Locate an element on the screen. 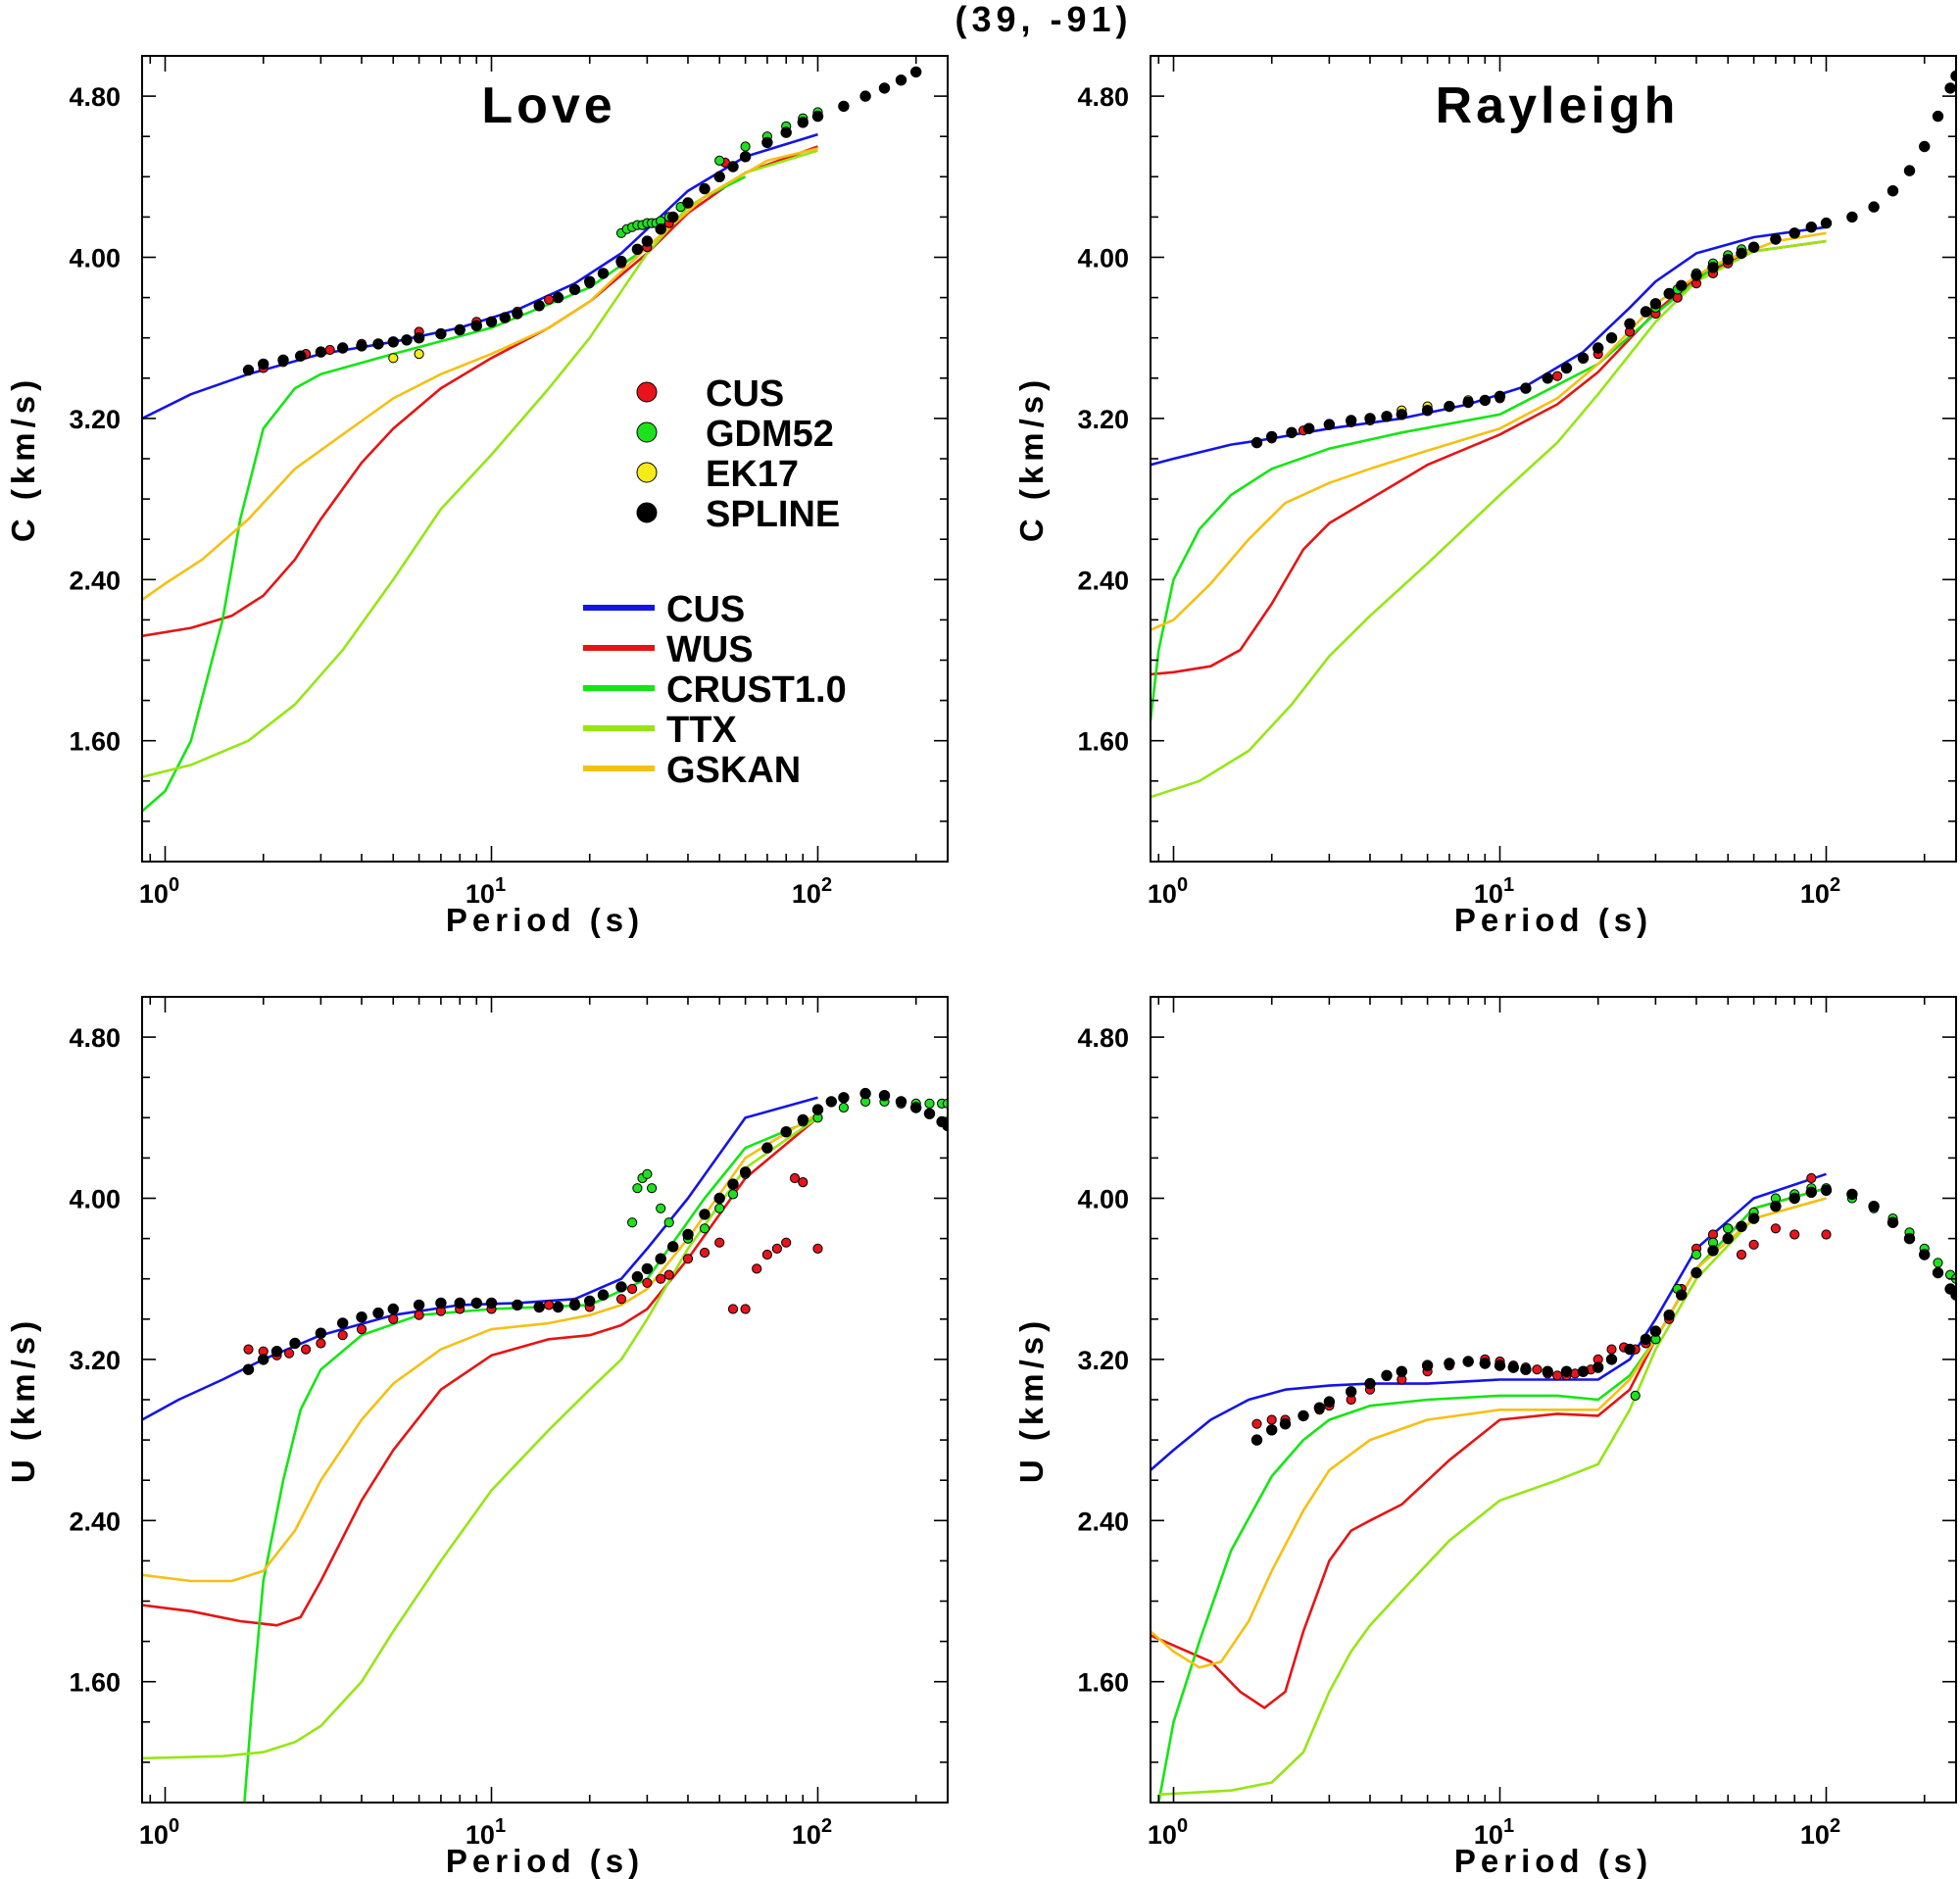  legend-marker-cus is located at coordinates (647, 392).